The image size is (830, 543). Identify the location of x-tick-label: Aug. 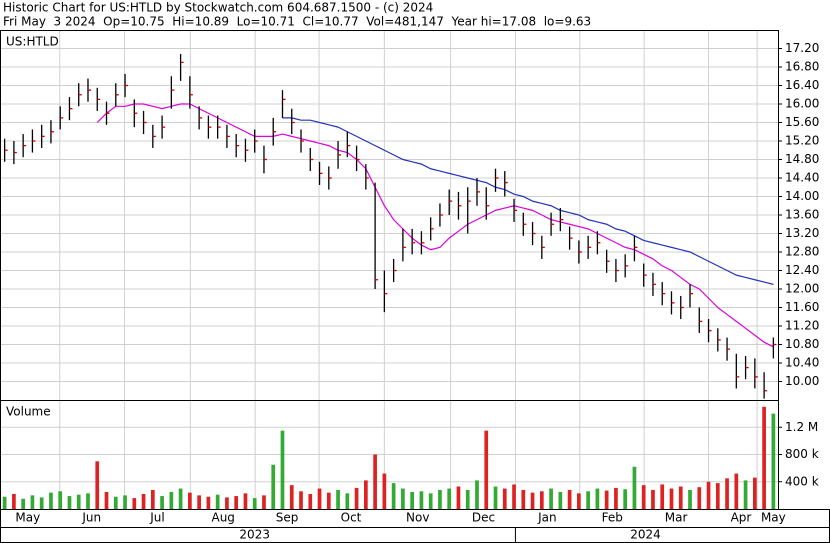
(222, 518).